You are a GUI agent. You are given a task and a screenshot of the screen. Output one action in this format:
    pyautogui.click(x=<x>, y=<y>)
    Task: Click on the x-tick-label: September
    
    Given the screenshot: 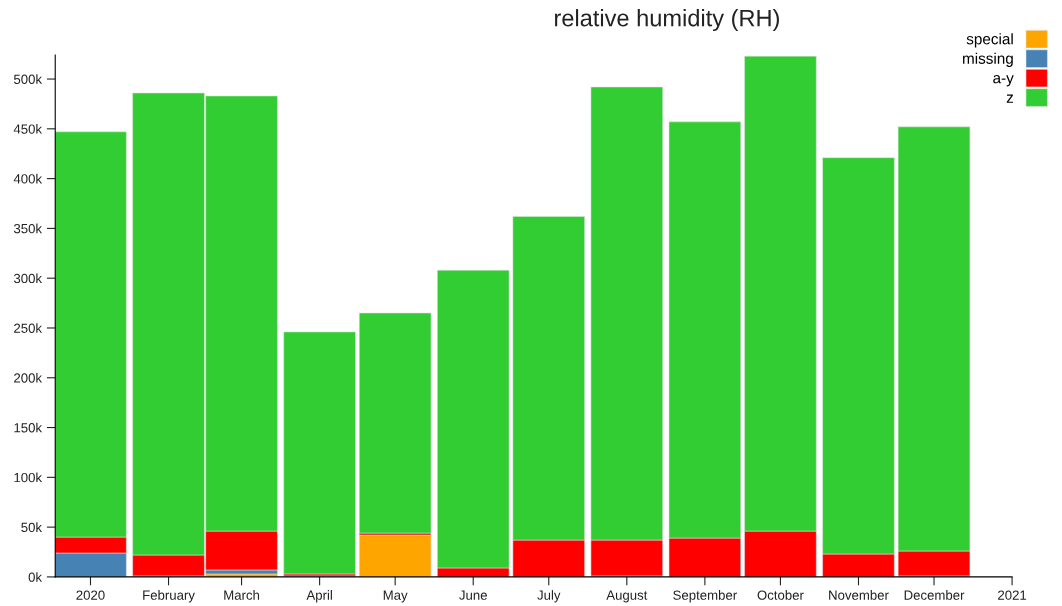 What is the action you would take?
    pyautogui.click(x=705, y=596)
    